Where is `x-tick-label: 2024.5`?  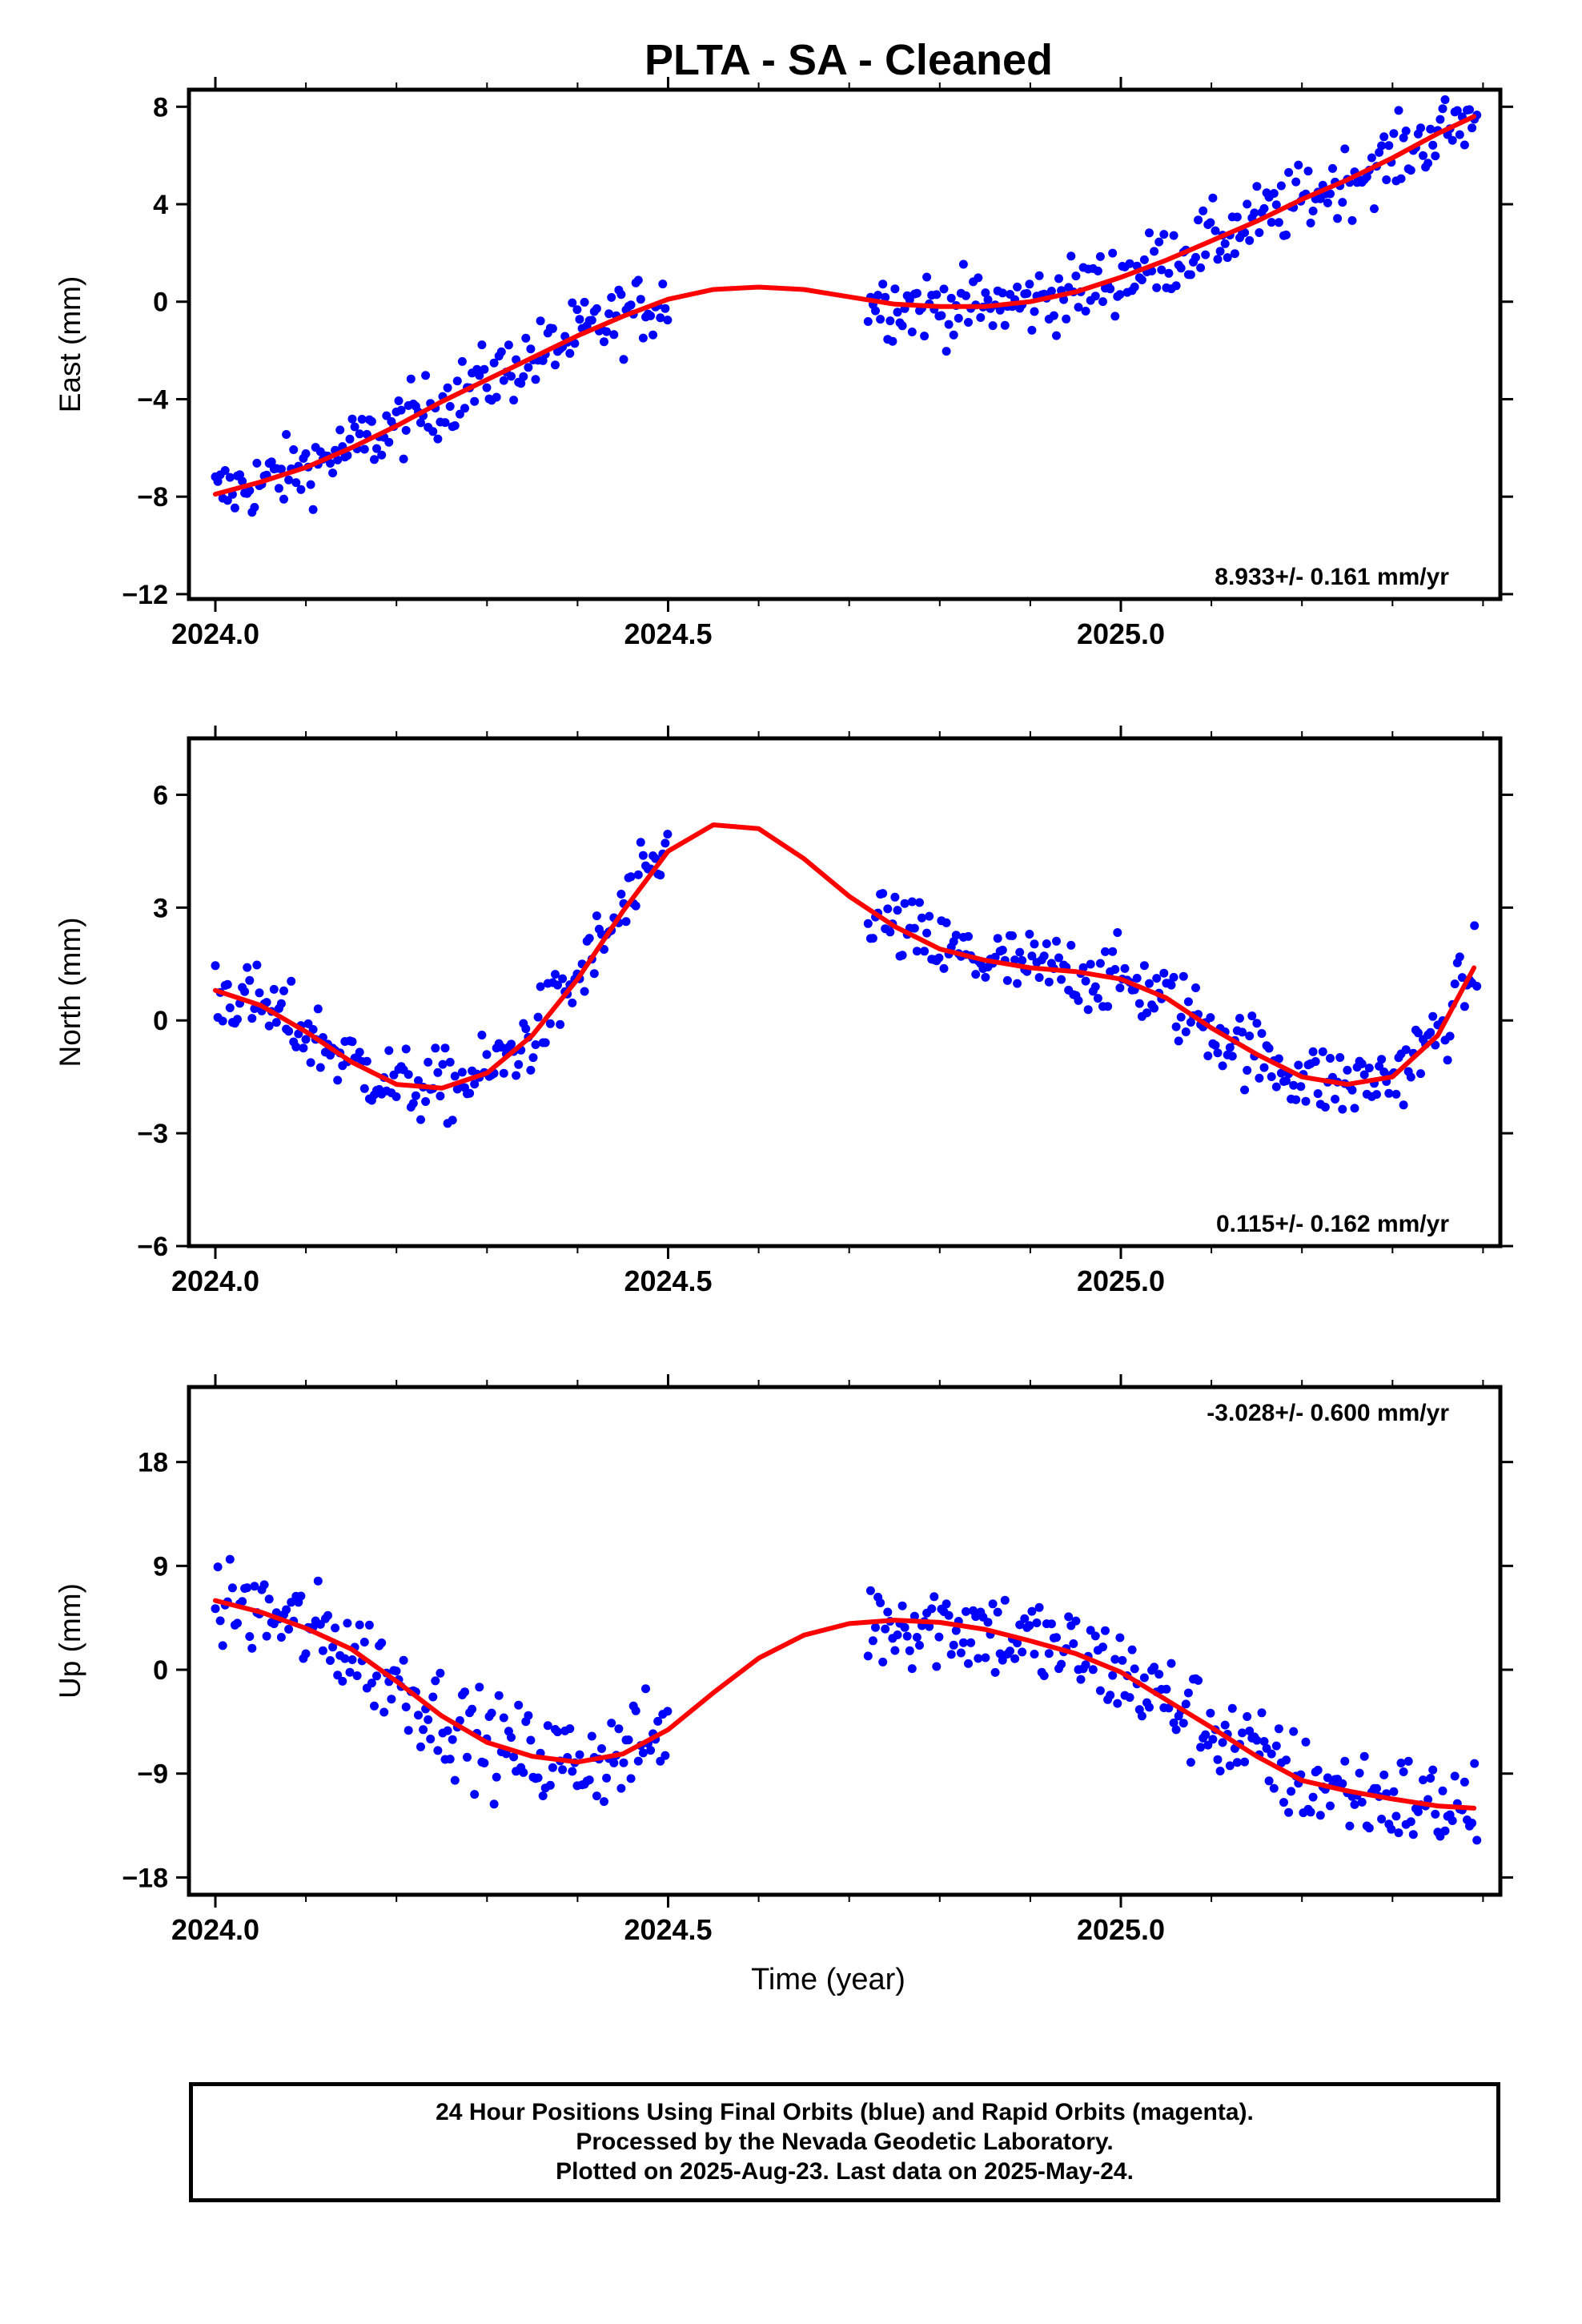
x-tick-label: 2024.5 is located at coordinates (668, 1929).